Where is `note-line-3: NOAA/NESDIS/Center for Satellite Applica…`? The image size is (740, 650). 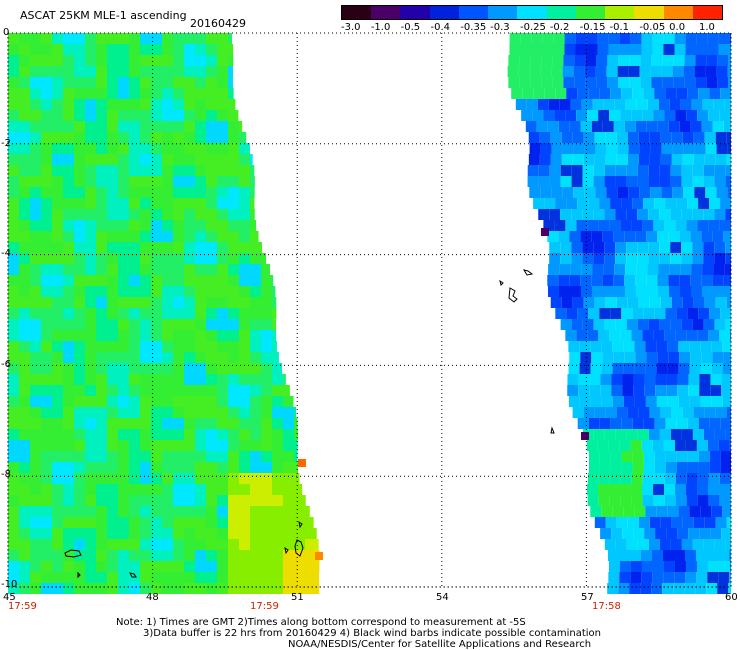
note-line-3: NOAA/NESDIS/Center for Satellite Applica… is located at coordinates (440, 644).